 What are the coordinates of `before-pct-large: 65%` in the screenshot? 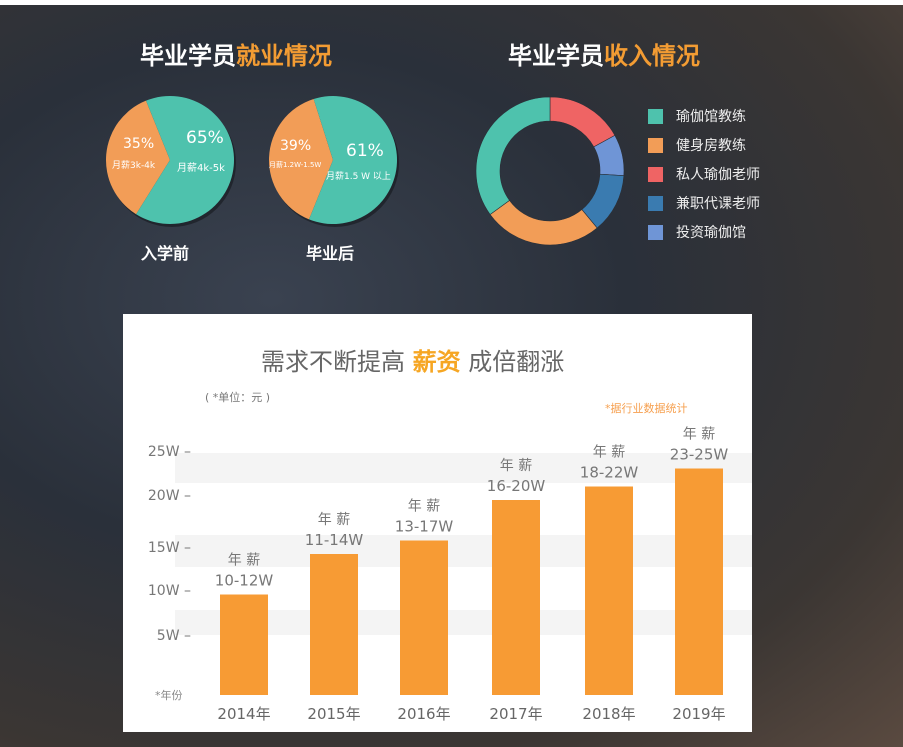 It's located at (205, 138).